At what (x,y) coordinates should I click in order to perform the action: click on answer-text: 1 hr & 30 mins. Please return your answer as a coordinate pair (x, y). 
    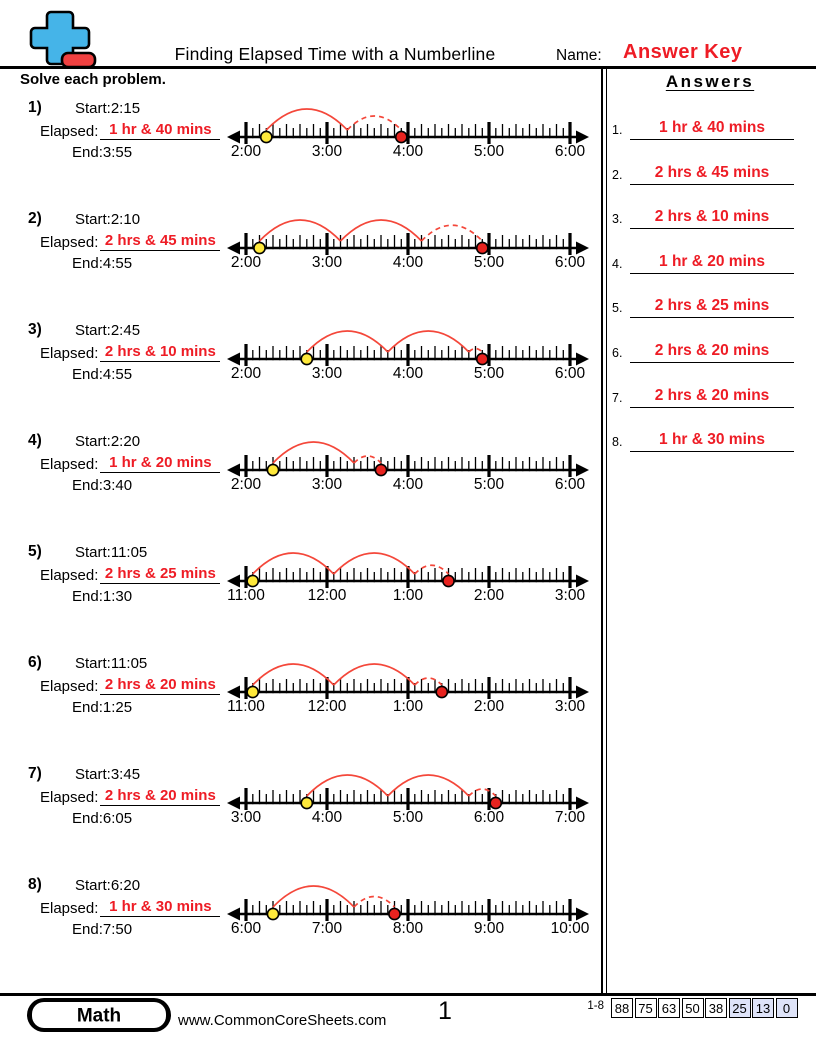
    Looking at the image, I should click on (712, 442).